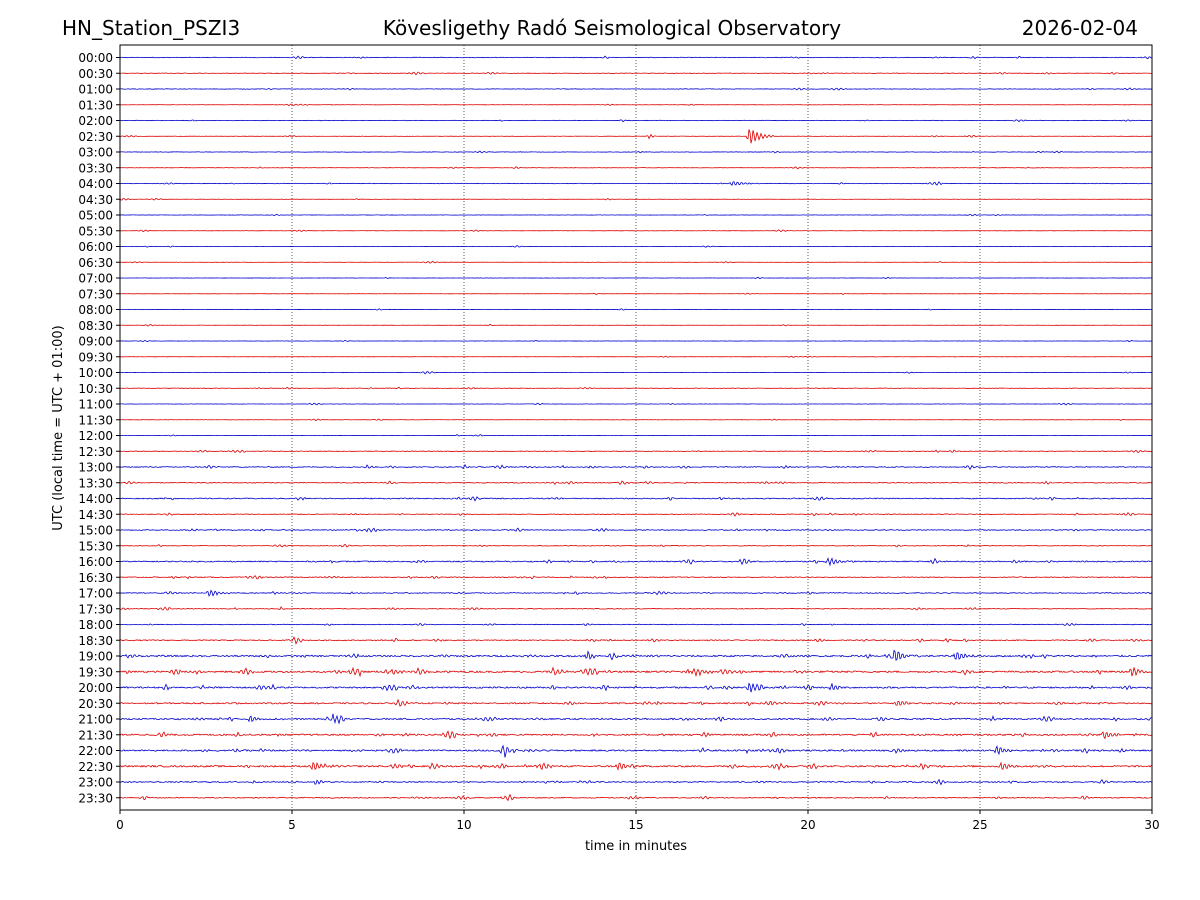 Image resolution: width=1200 pixels, height=900 pixels. Describe the element at coordinates (95, 200) in the screenshot. I see `y-tick-label: 04:30` at that location.